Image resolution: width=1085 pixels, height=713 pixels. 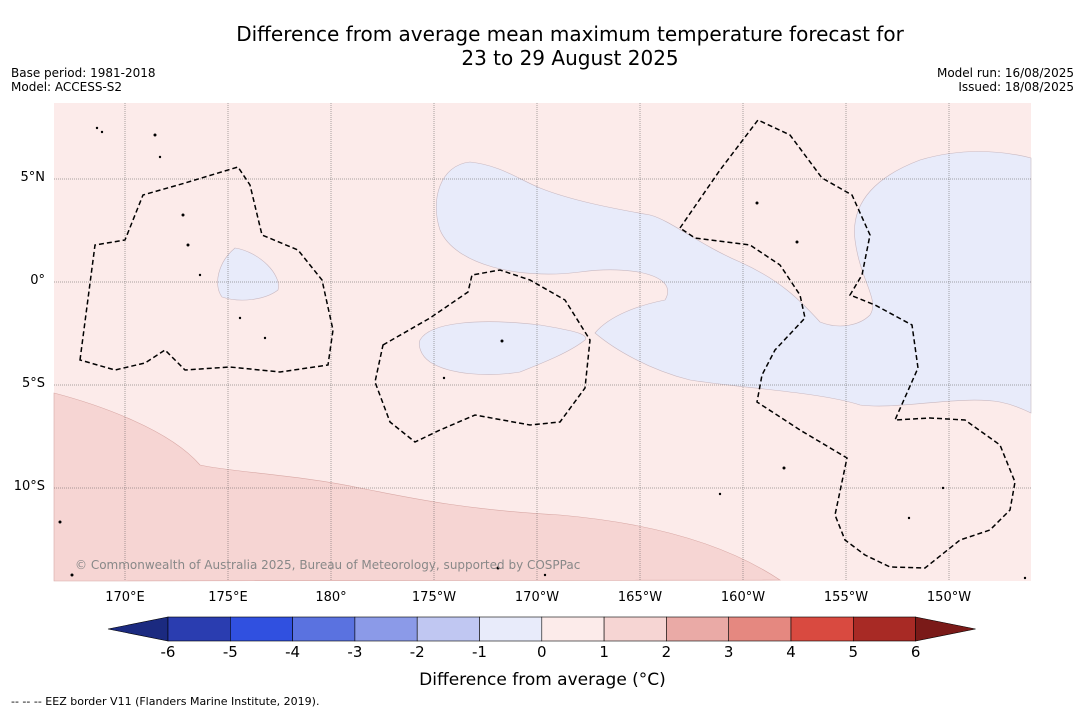 I want to click on colorbar-tick-label: -1, so click(x=479, y=652).